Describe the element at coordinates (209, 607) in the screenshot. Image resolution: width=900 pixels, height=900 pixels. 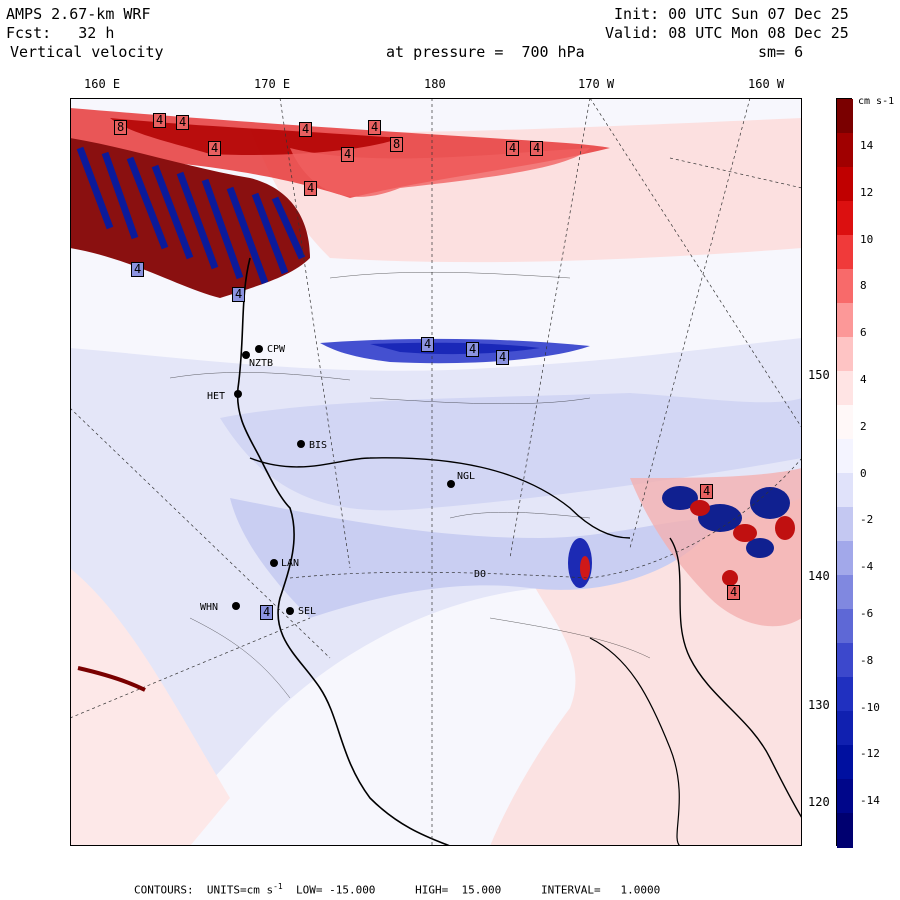
I see `station-whn: WHN` at that location.